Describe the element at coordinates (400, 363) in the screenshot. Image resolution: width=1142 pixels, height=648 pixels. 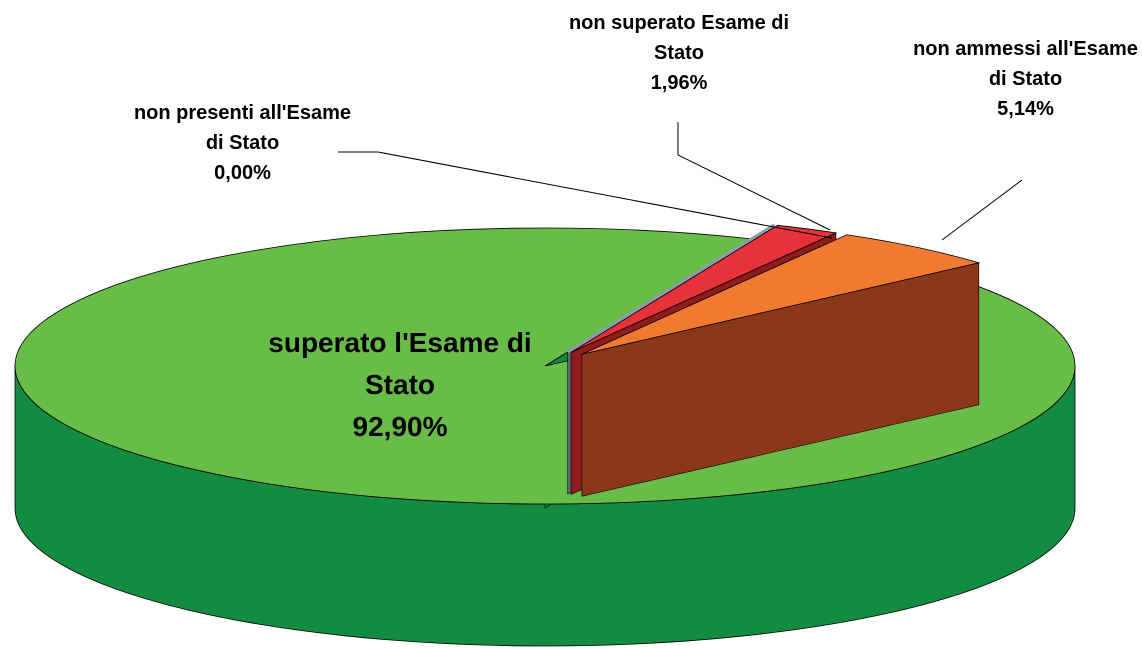
I see `category-label: superato l'Esame di Stato` at that location.